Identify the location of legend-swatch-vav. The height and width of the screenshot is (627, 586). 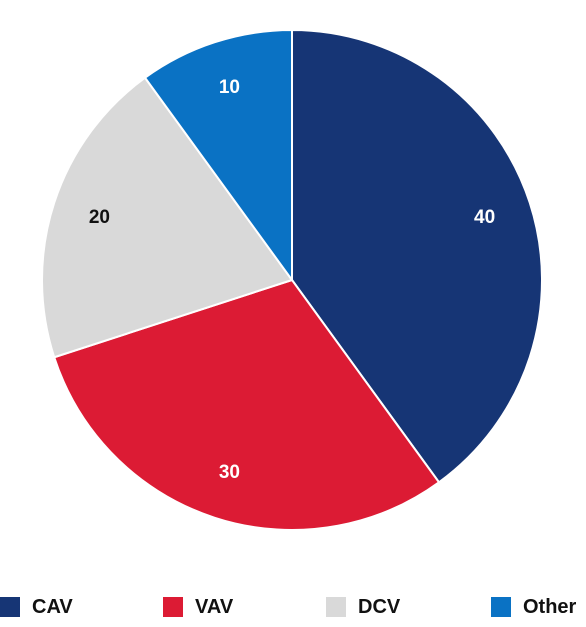
(173, 607).